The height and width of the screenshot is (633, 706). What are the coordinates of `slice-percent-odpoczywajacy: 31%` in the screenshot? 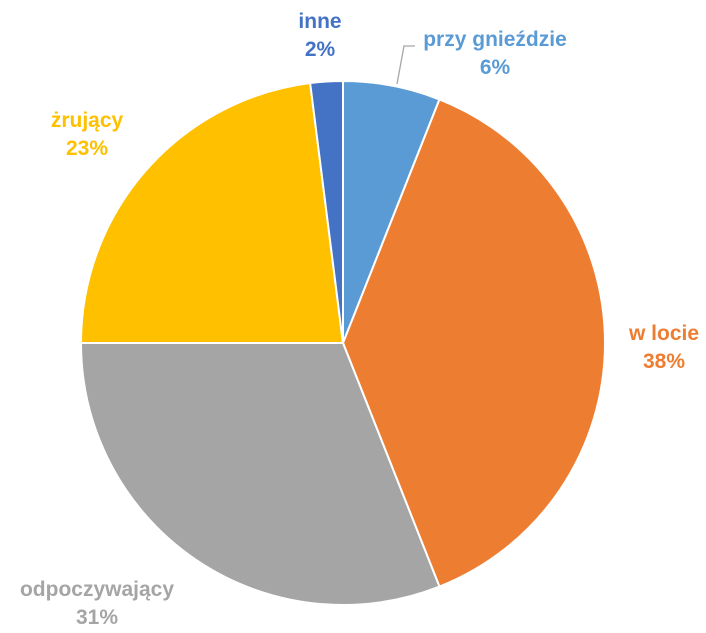 It's located at (97, 617).